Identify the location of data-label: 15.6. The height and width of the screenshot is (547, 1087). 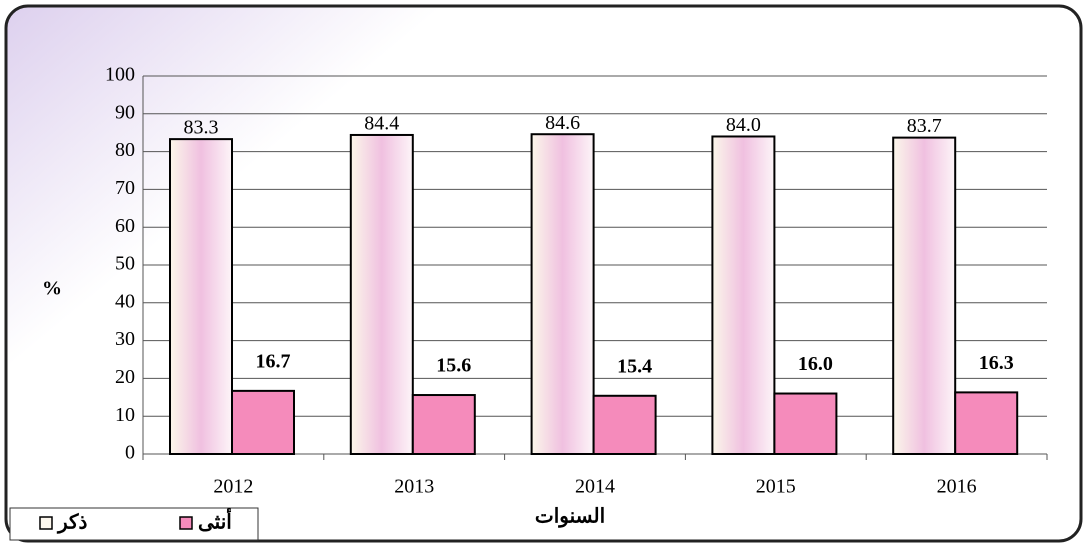
(453, 366).